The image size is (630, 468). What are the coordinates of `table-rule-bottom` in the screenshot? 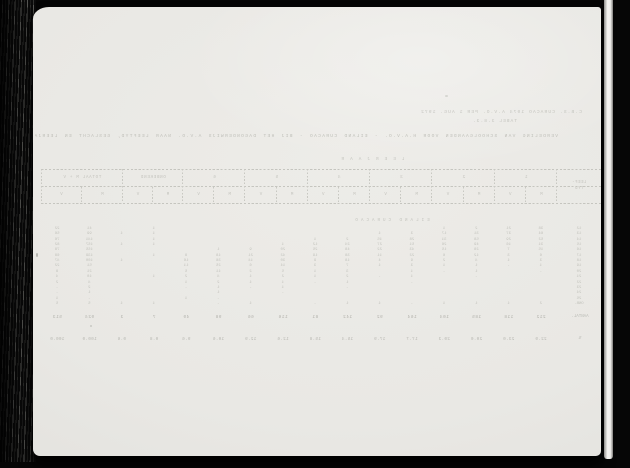 It's located at (321, 203).